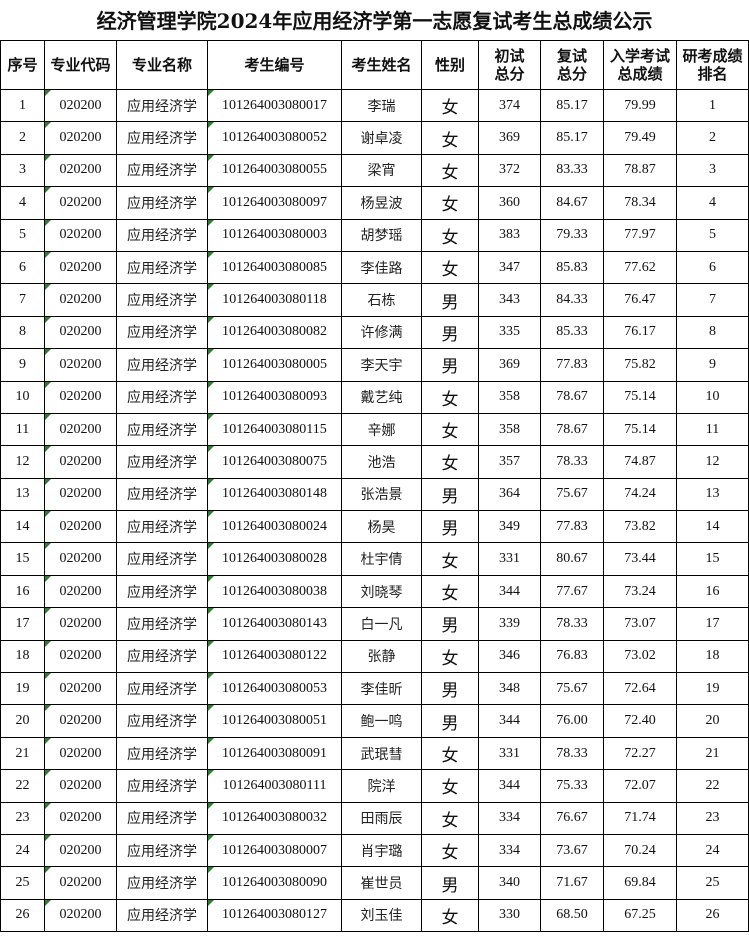 Image resolution: width=749 pixels, height=948 pixels. What do you see at coordinates (712, 332) in the screenshot?
I see `cell-rank: 8` at bounding box center [712, 332].